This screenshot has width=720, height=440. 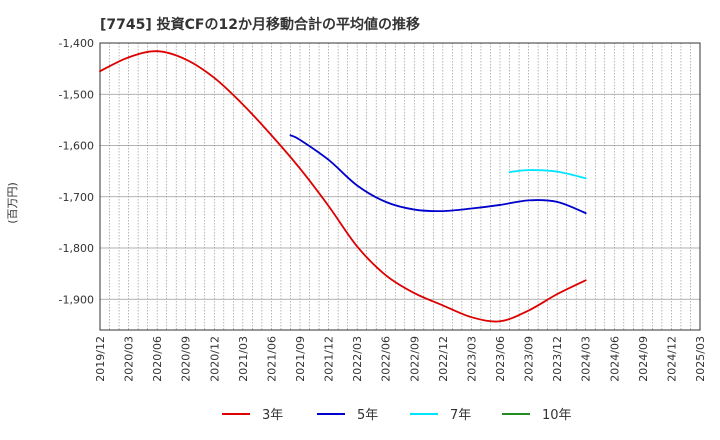 I want to click on legend-label: 10年, so click(x=557, y=415).